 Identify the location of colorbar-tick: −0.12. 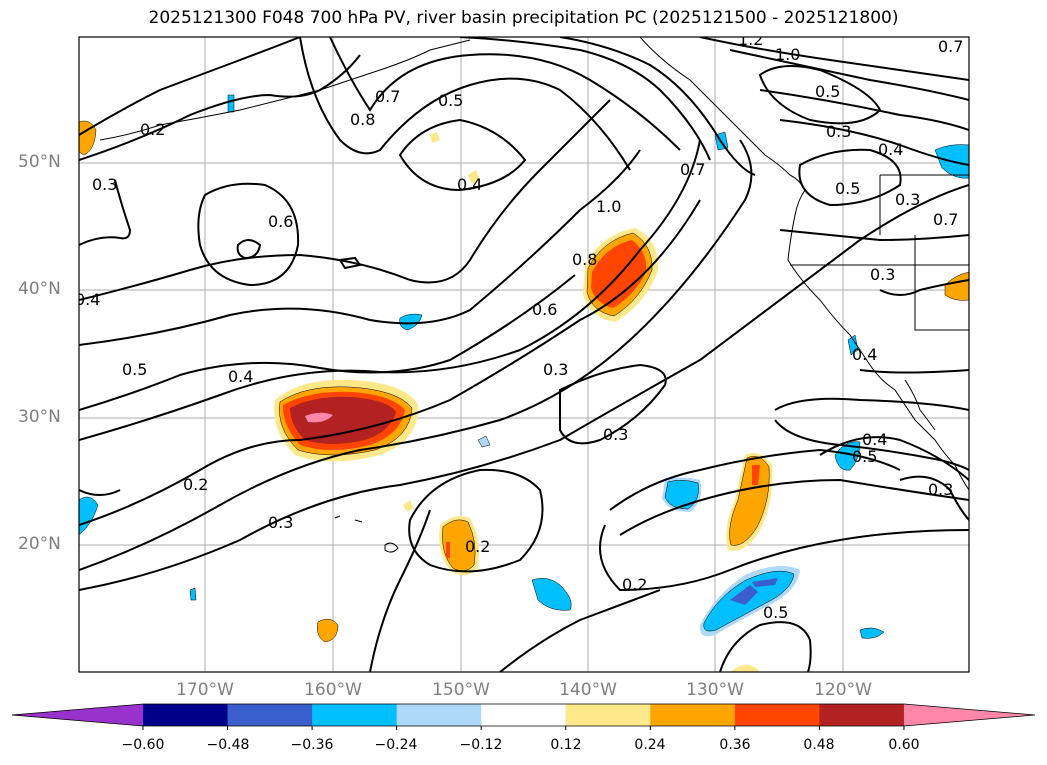
(481, 745).